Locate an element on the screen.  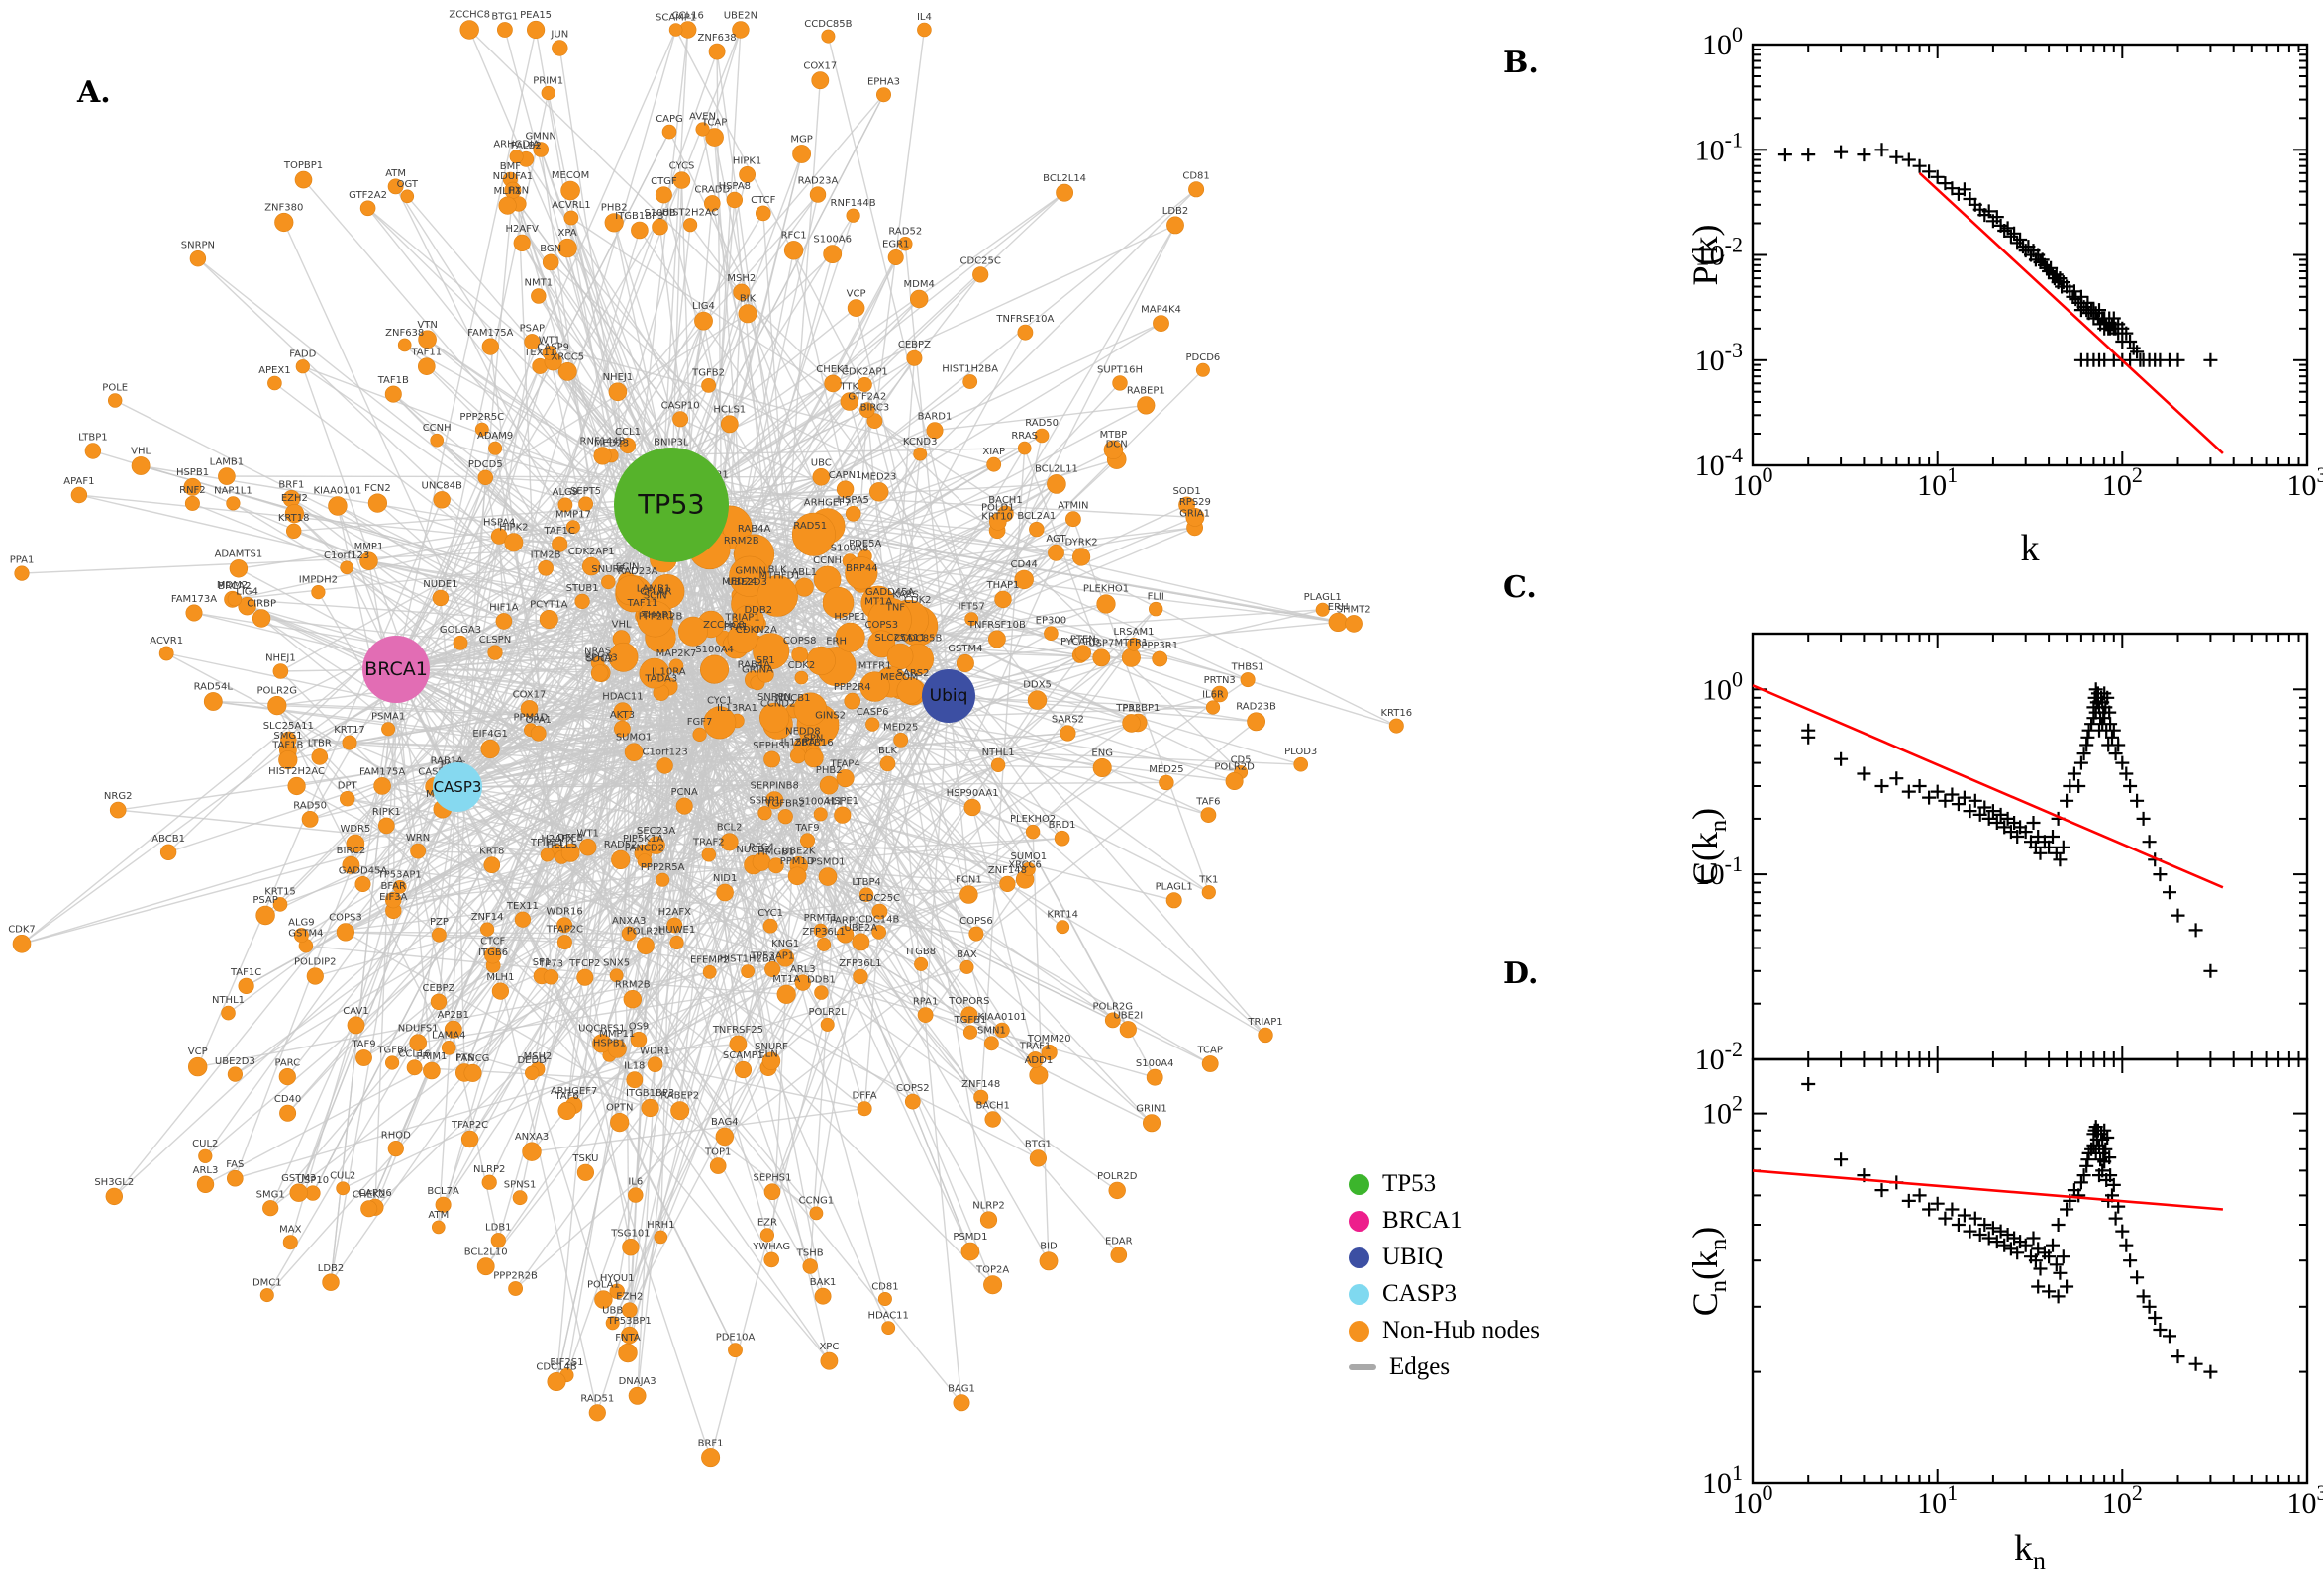
svg-text: PDCD6 is located at coordinates (1203, 357).